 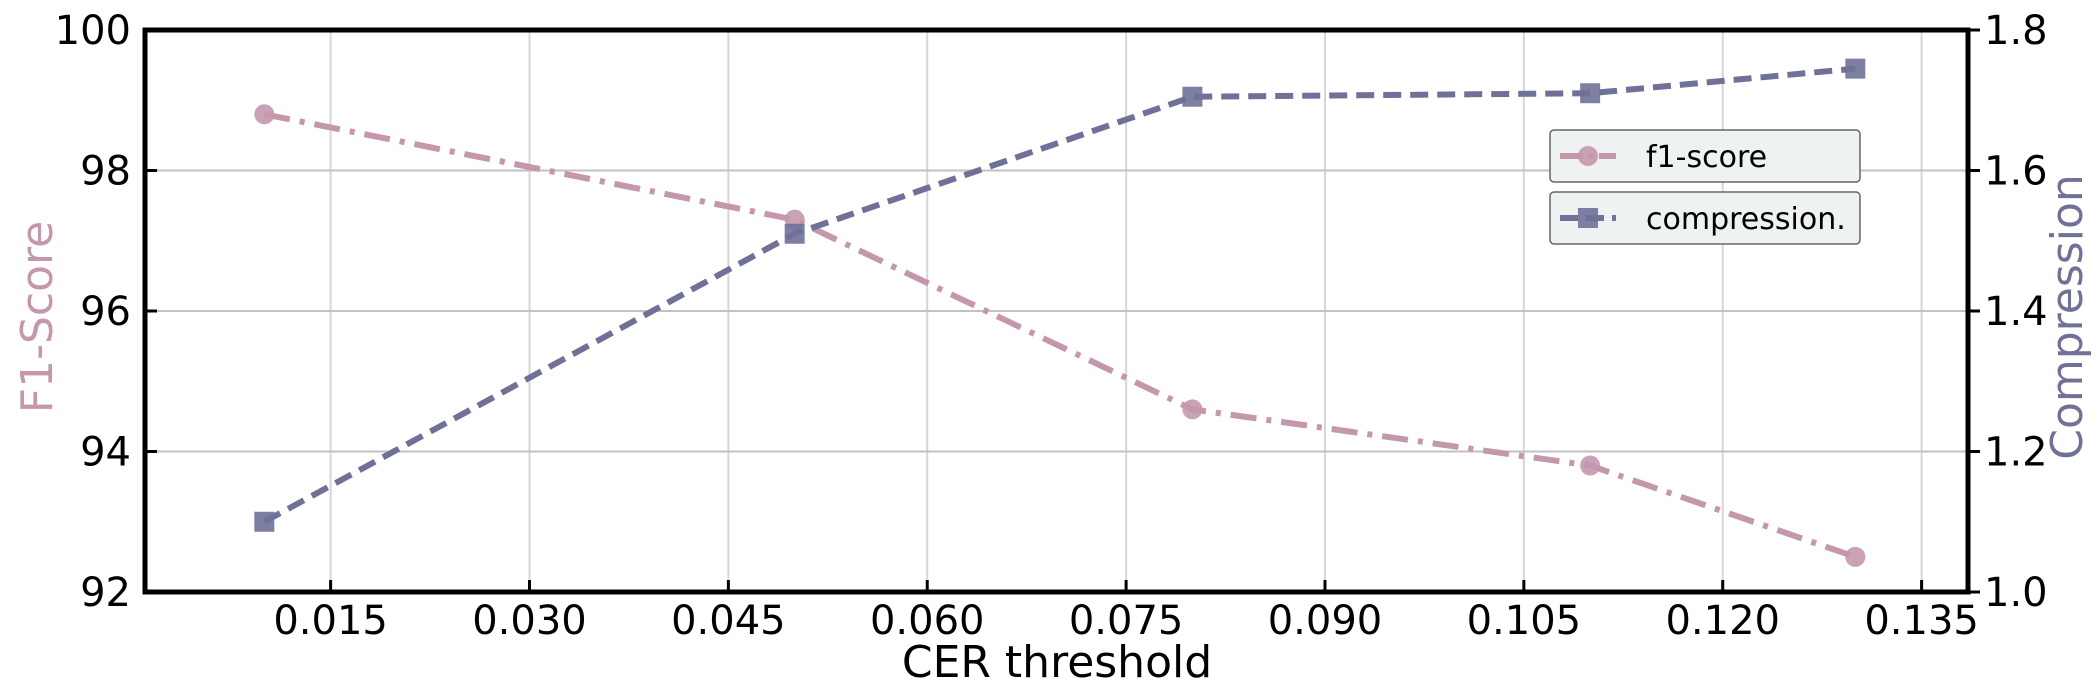 What do you see at coordinates (105, 312) in the screenshot?
I see `y-left-tick-label: 96` at bounding box center [105, 312].